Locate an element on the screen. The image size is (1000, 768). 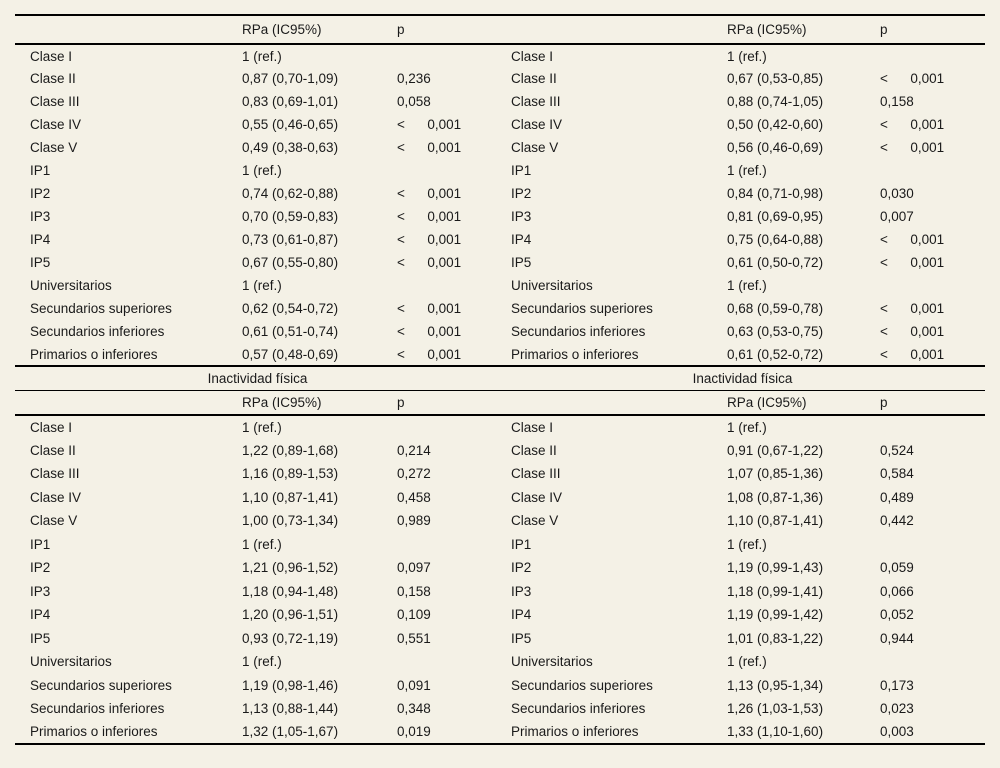
p-value-left: 0,214 is located at coordinates (414, 450).